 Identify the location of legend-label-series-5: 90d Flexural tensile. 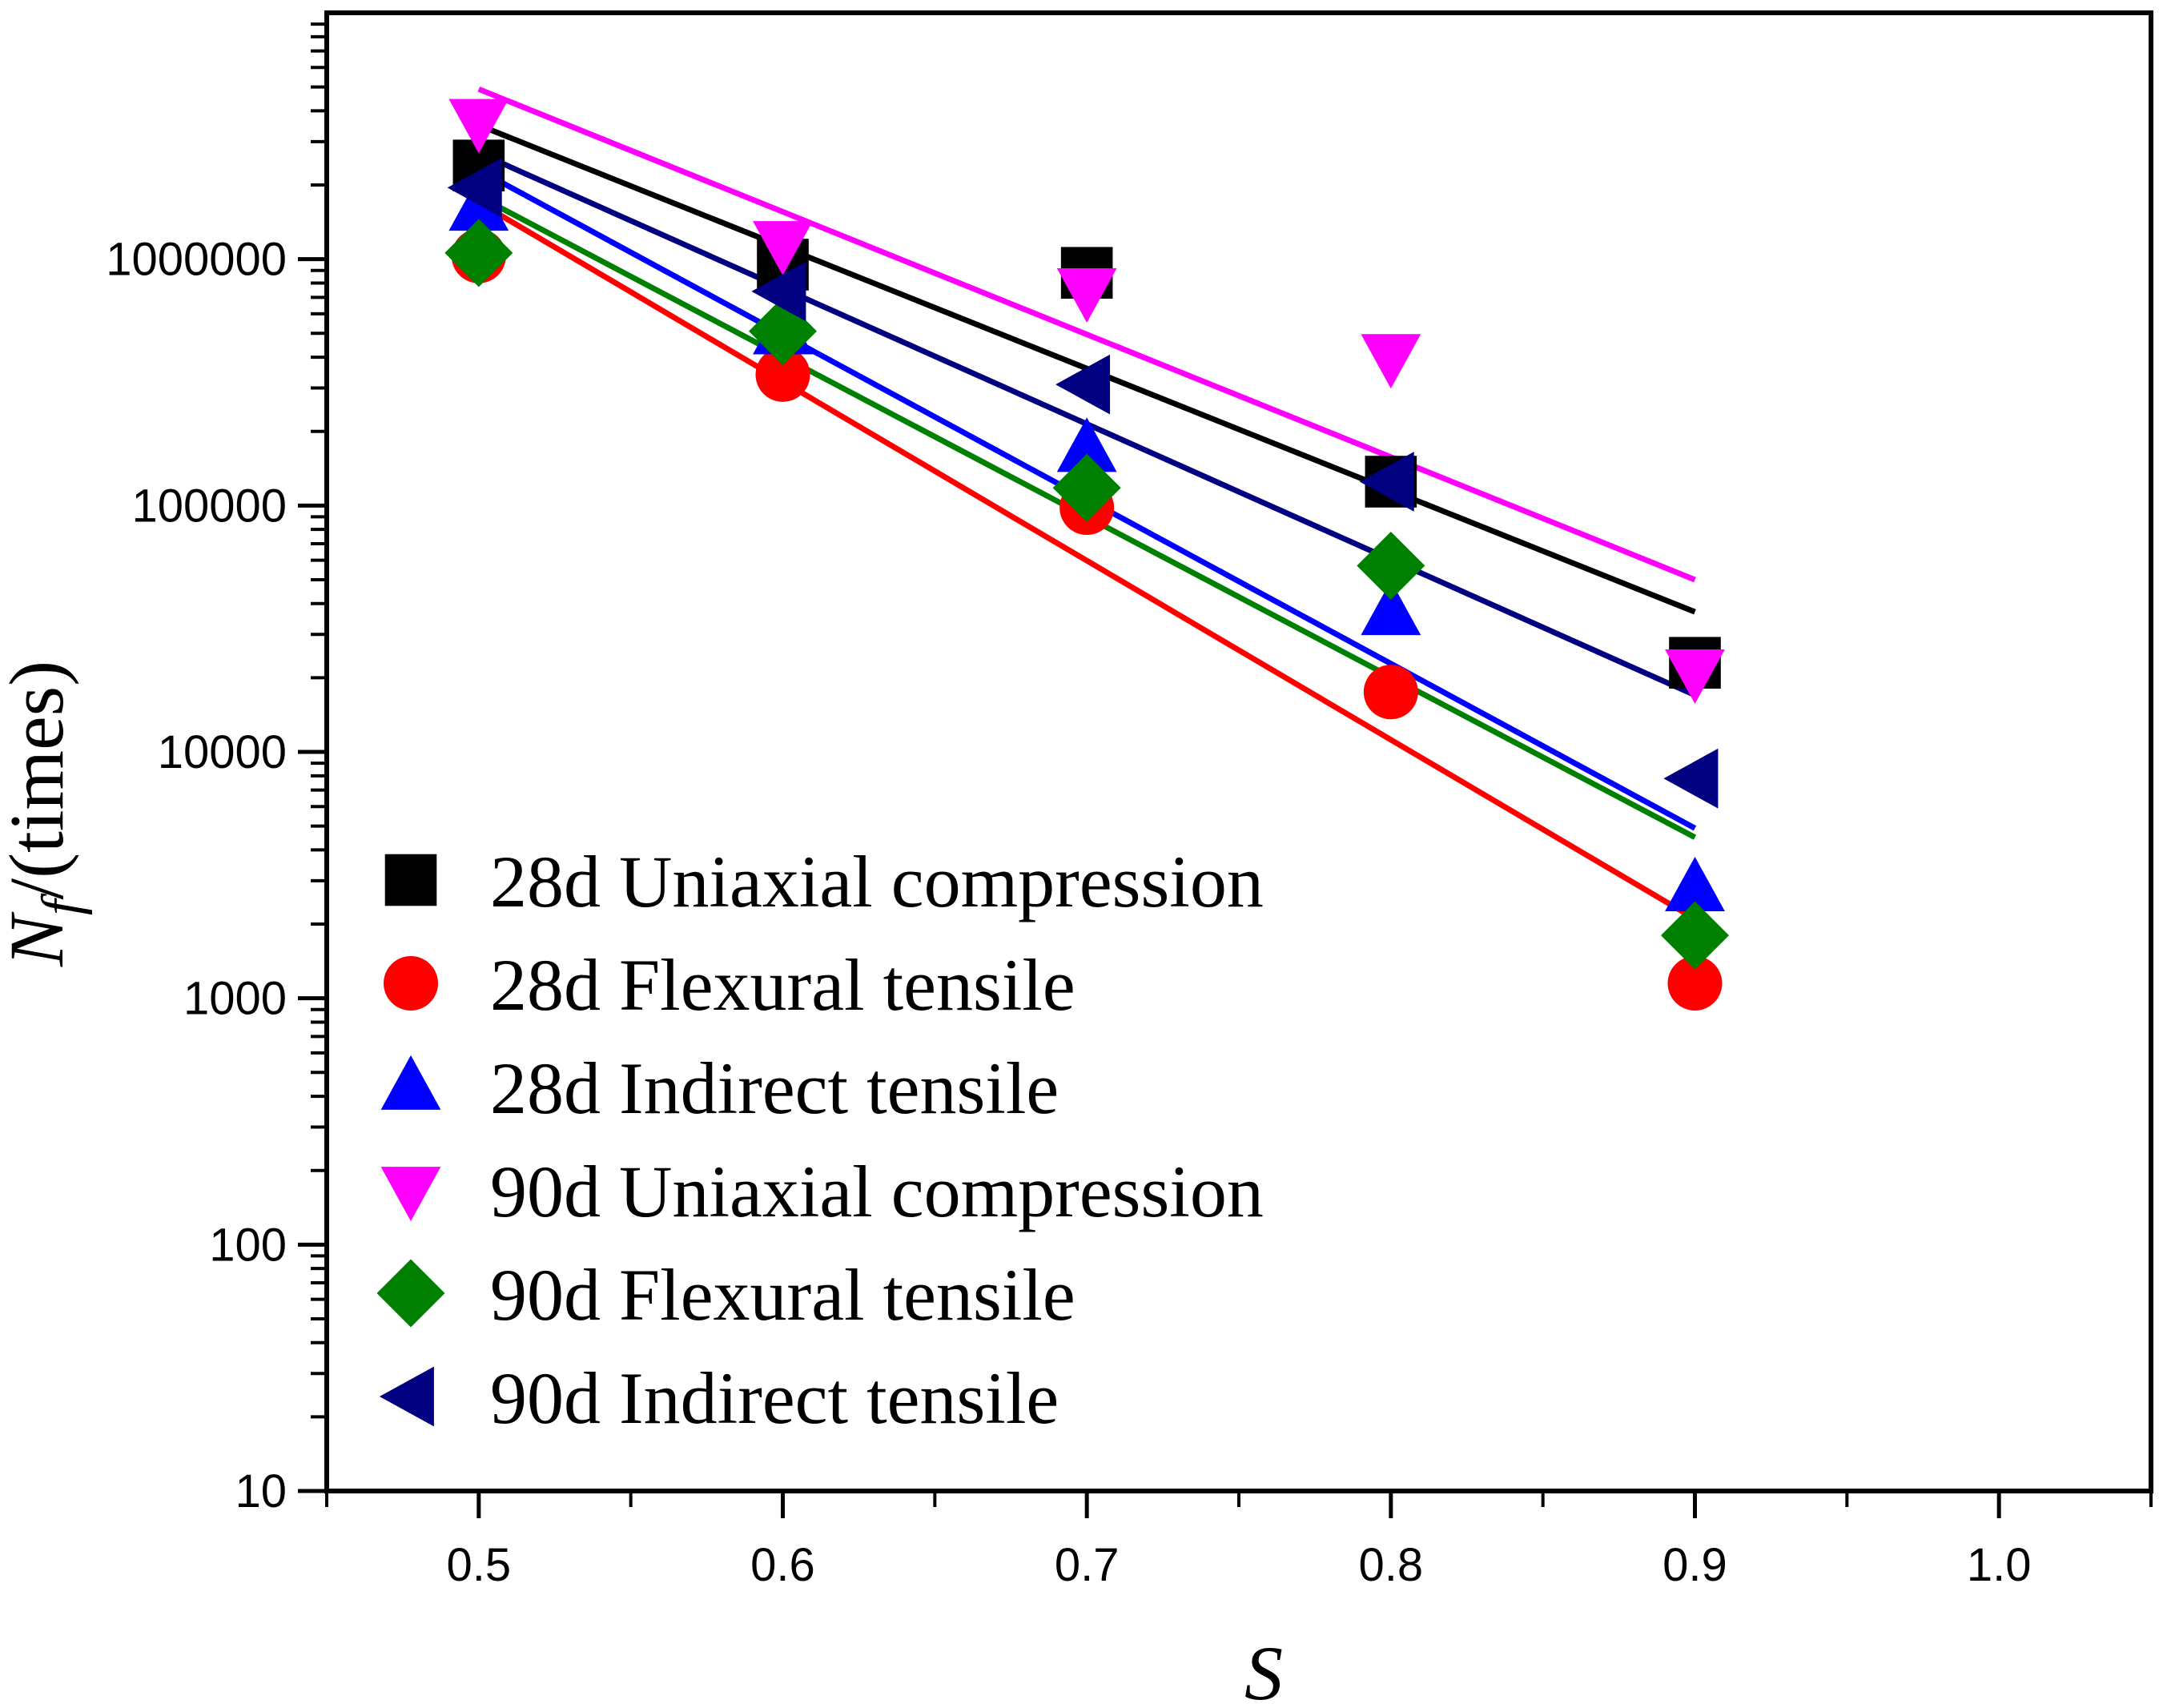
(782, 1295).